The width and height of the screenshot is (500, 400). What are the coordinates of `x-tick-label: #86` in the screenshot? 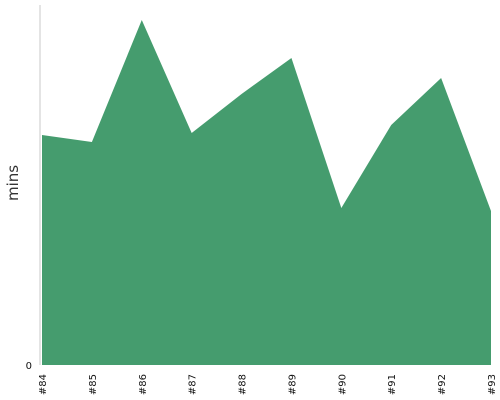 It's located at (143, 384).